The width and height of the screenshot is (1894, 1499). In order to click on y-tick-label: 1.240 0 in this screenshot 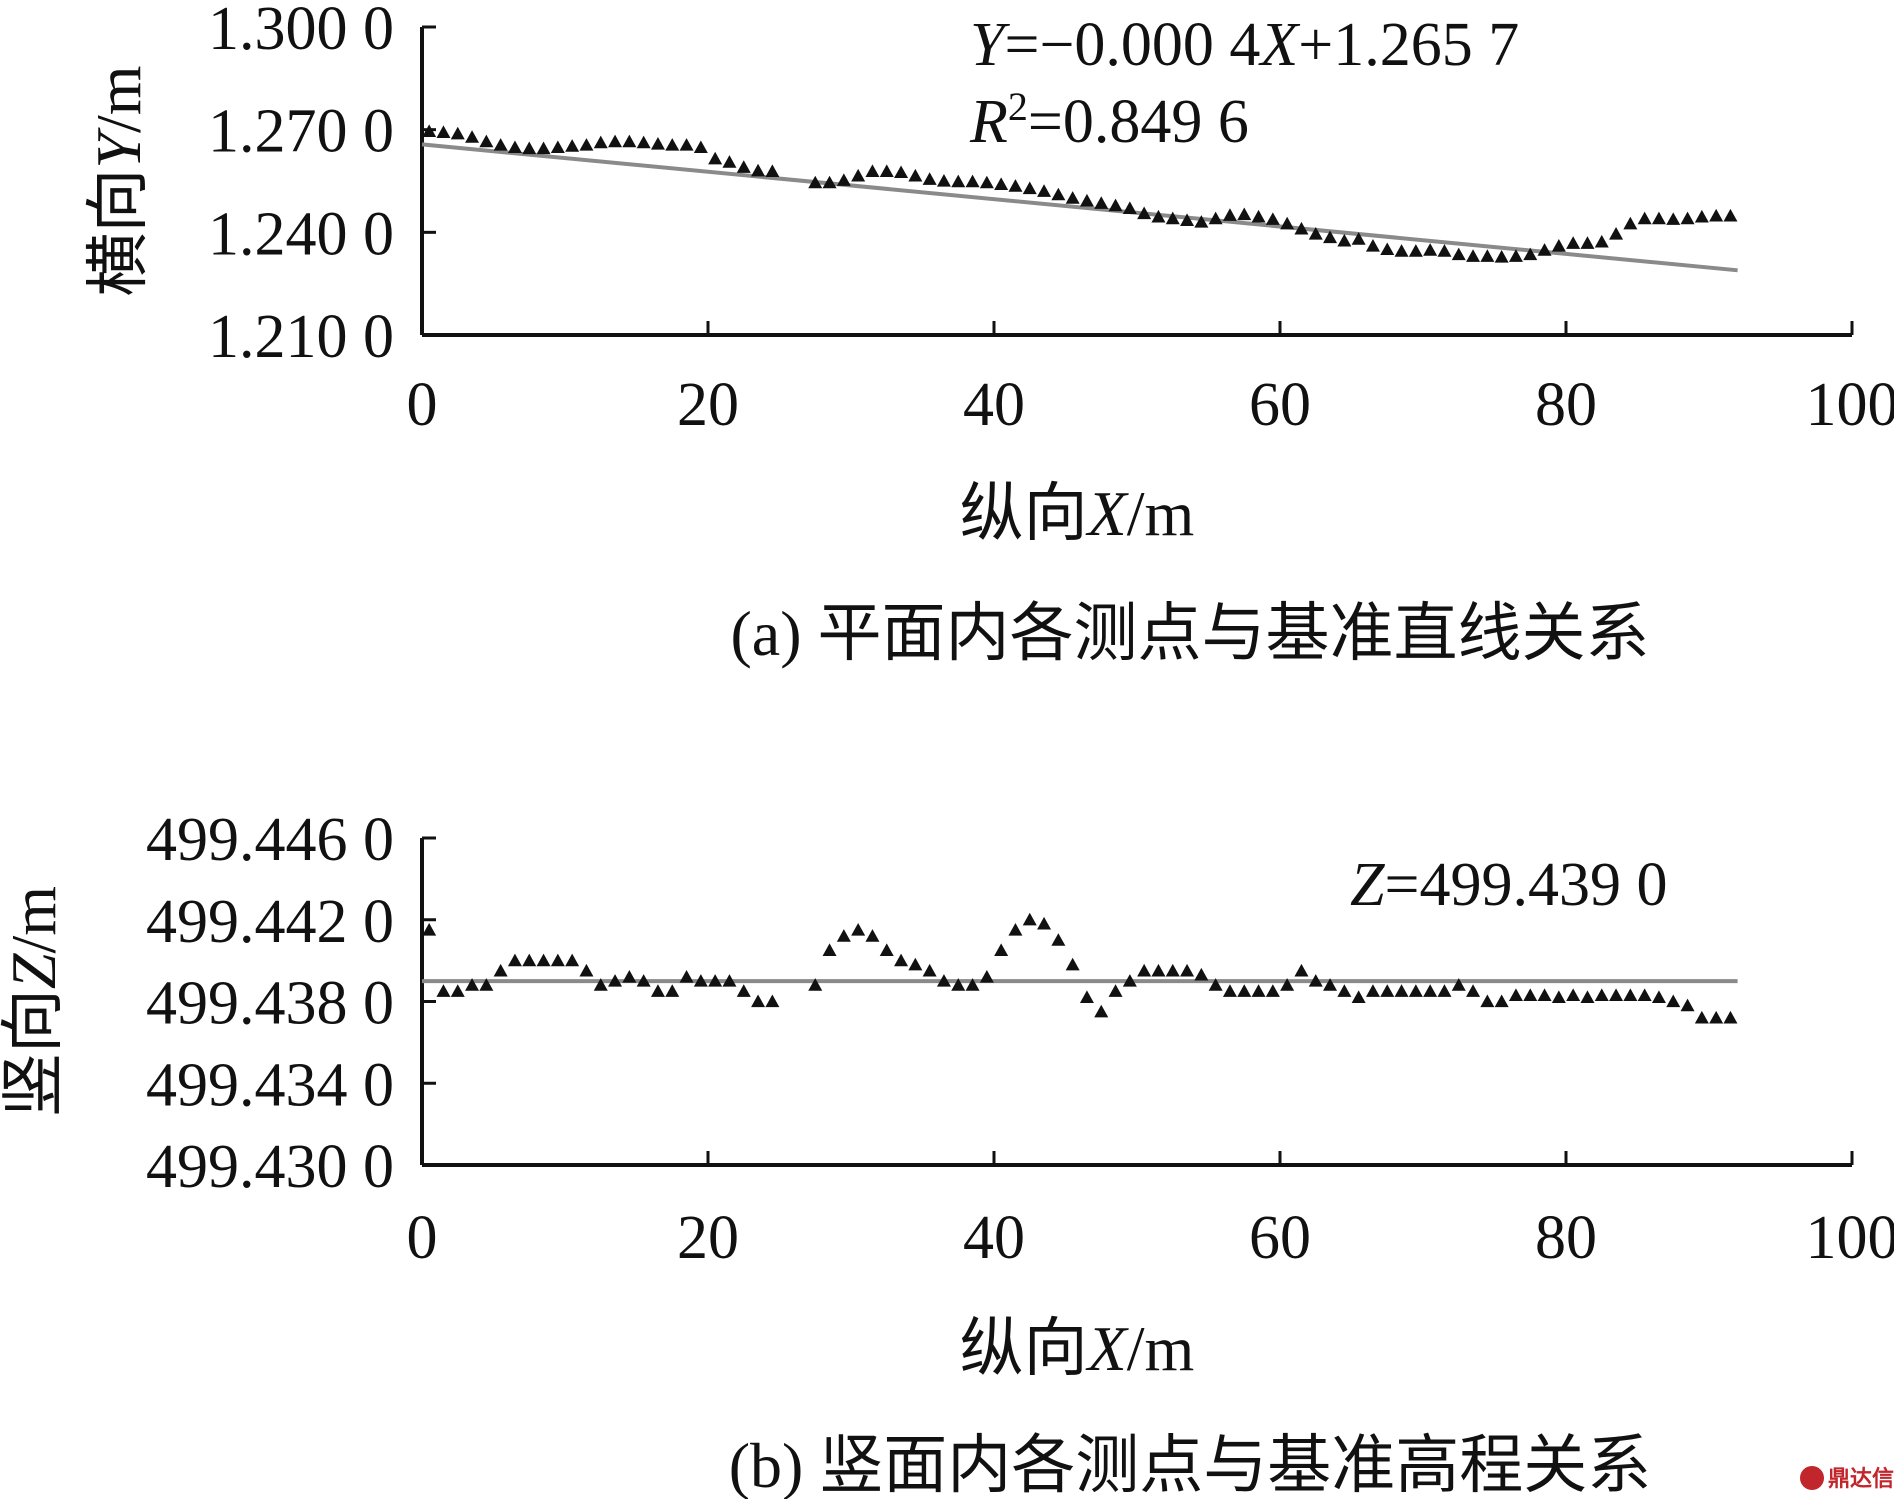, I will do `click(301, 234)`.